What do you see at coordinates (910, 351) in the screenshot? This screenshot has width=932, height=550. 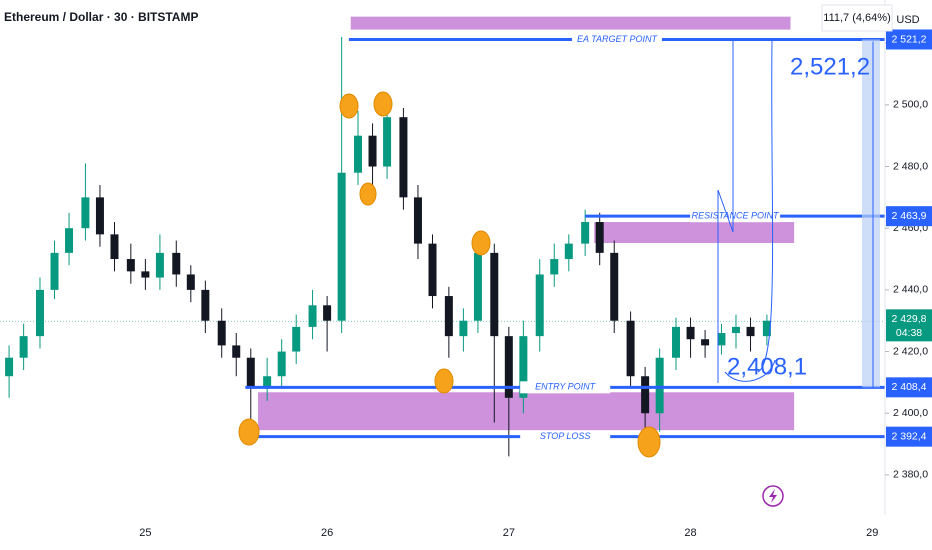 I see `y-tick-label: 2 420,0` at bounding box center [910, 351].